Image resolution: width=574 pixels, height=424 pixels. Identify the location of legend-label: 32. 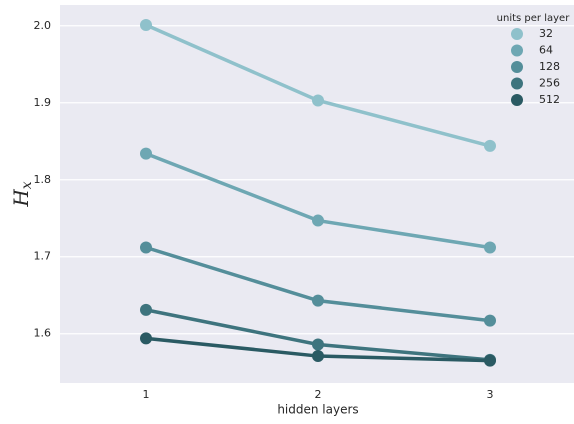
(546, 33).